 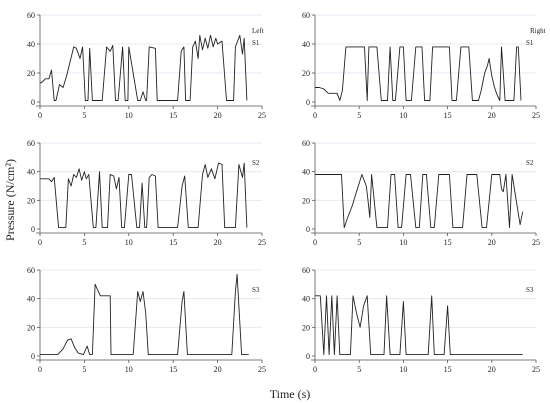 What do you see at coordinates (538, 31) in the screenshot?
I see `right-column-label: Right` at bounding box center [538, 31].